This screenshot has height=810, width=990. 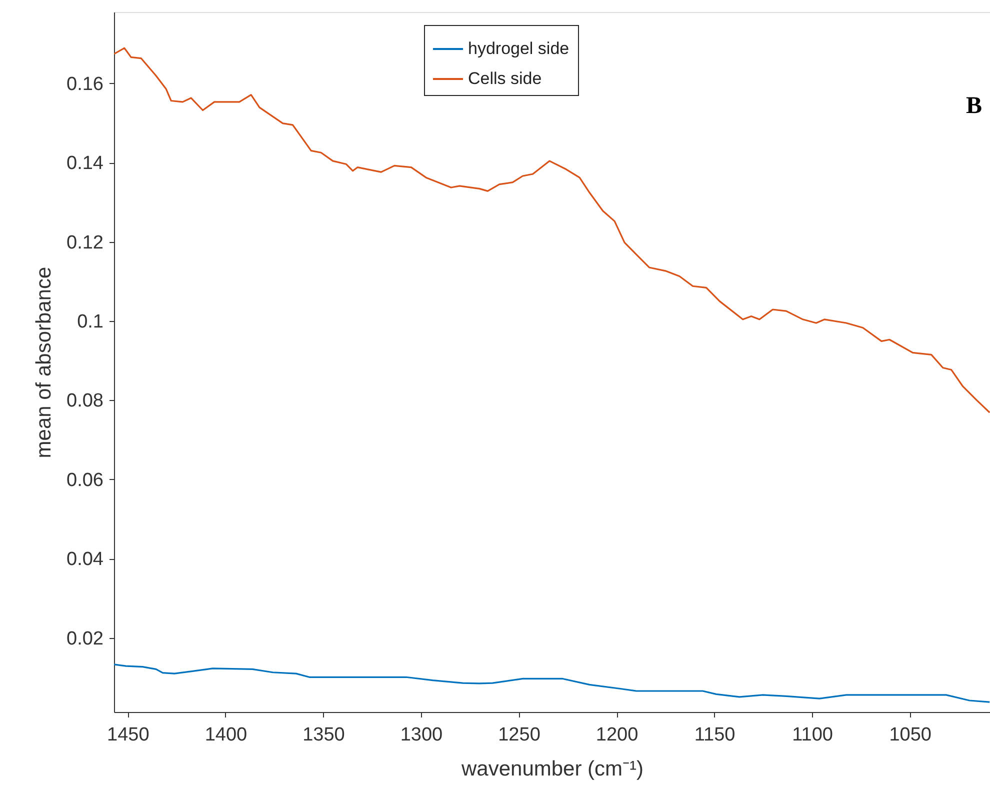 What do you see at coordinates (90, 322) in the screenshot?
I see `y-tick-label: 0.1` at bounding box center [90, 322].